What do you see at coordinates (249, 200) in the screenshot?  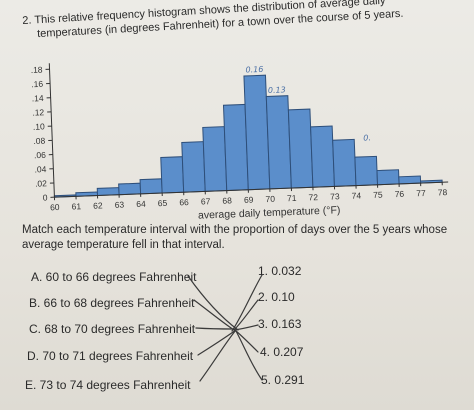 I see `x-tick-label: 69` at bounding box center [249, 200].